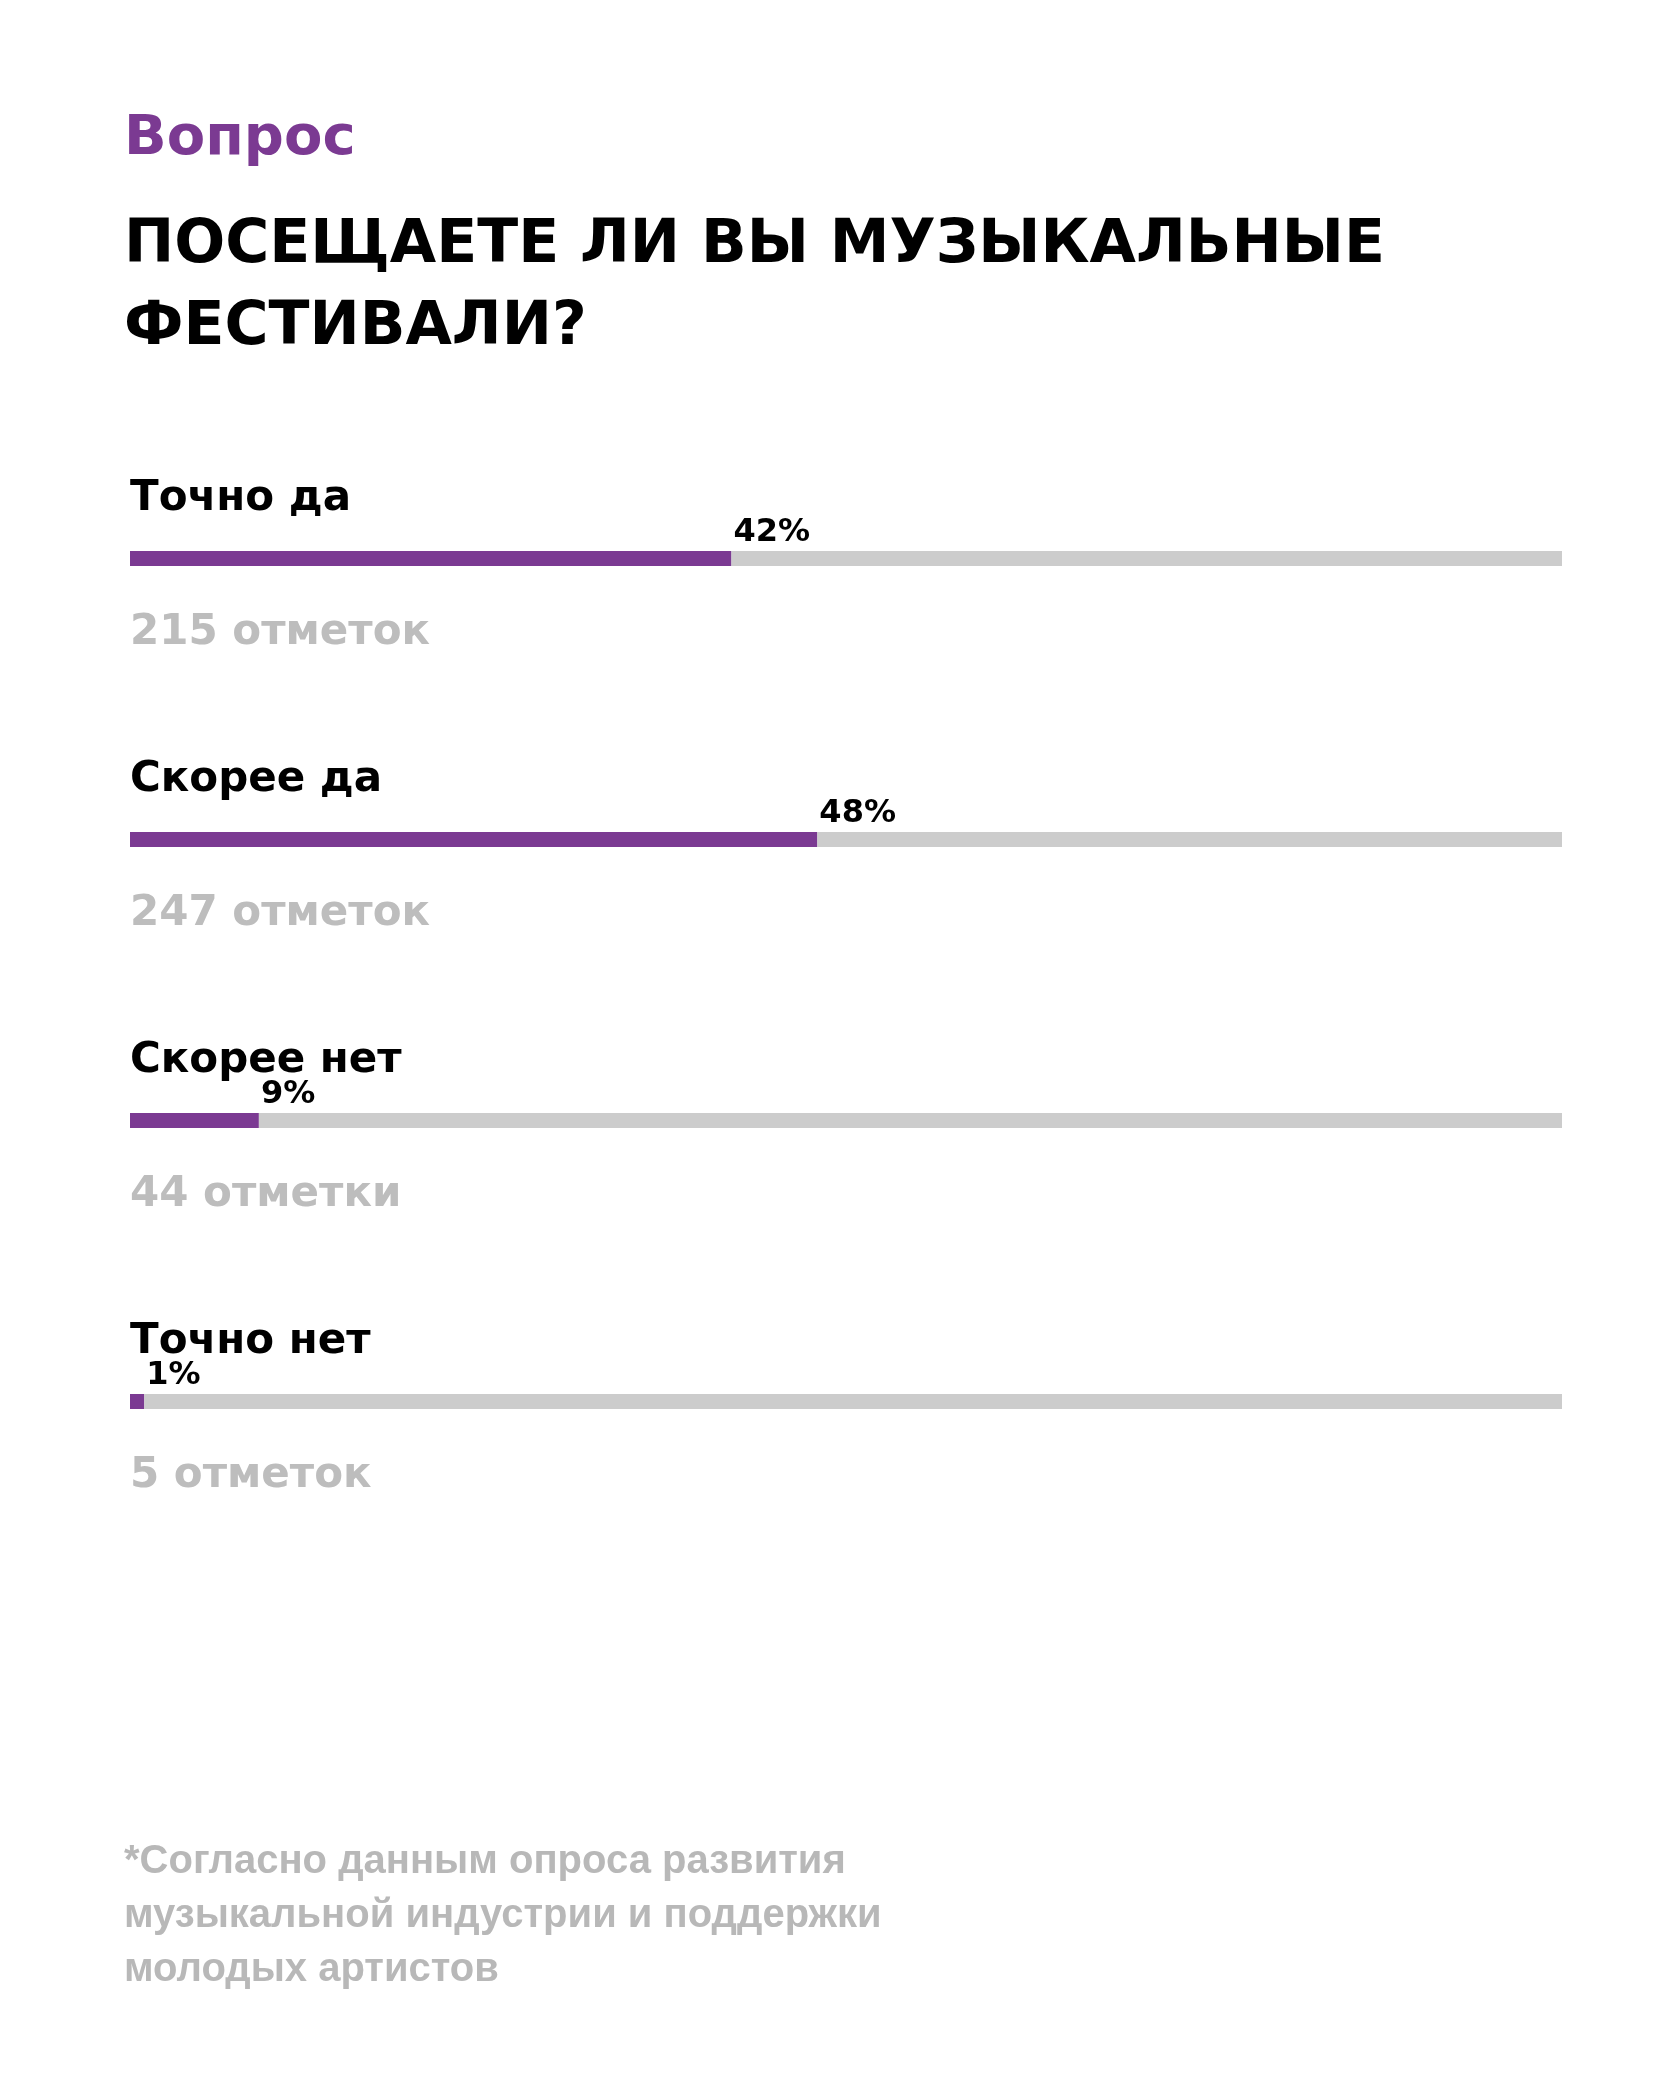  I want to click on chart-subtitle: Вопрос, so click(240, 134).